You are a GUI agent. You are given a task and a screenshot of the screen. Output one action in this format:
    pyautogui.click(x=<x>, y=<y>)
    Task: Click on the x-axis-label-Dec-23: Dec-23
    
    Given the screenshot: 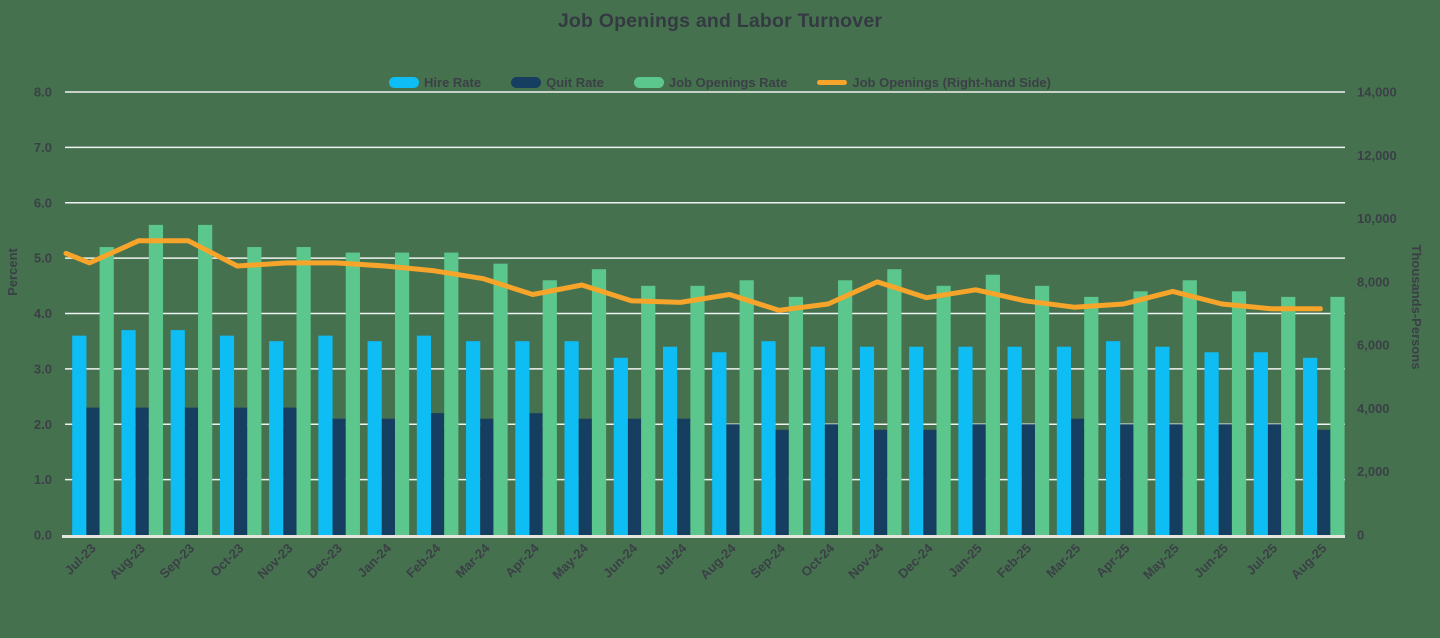 What is the action you would take?
    pyautogui.click(x=324, y=561)
    